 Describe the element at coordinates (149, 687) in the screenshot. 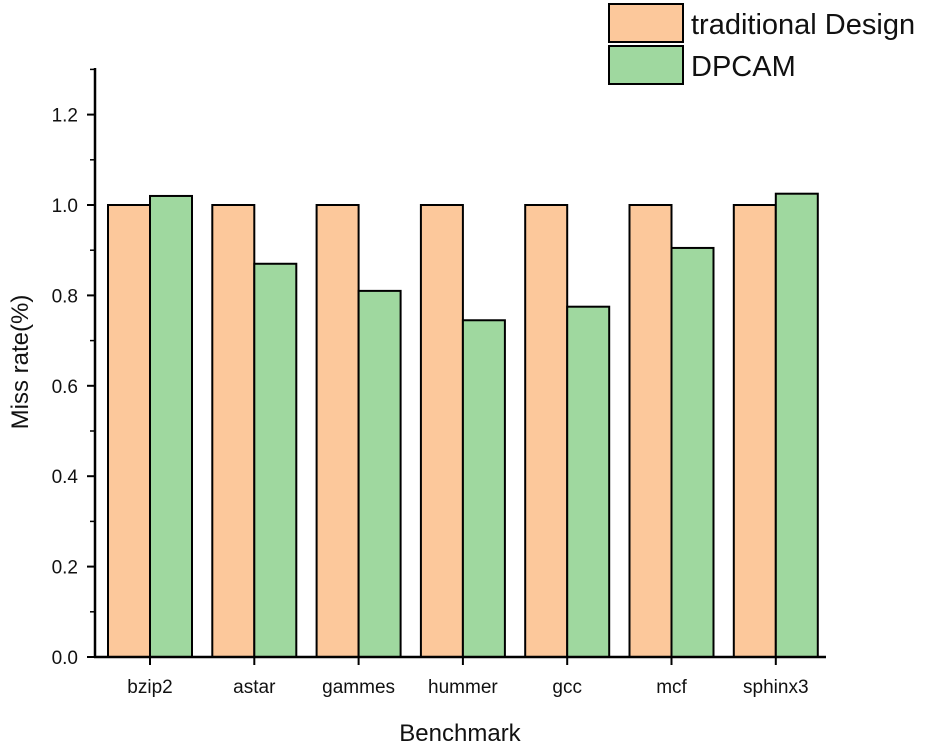

I see `x-tick-label-bzip2: bzip2` at that location.